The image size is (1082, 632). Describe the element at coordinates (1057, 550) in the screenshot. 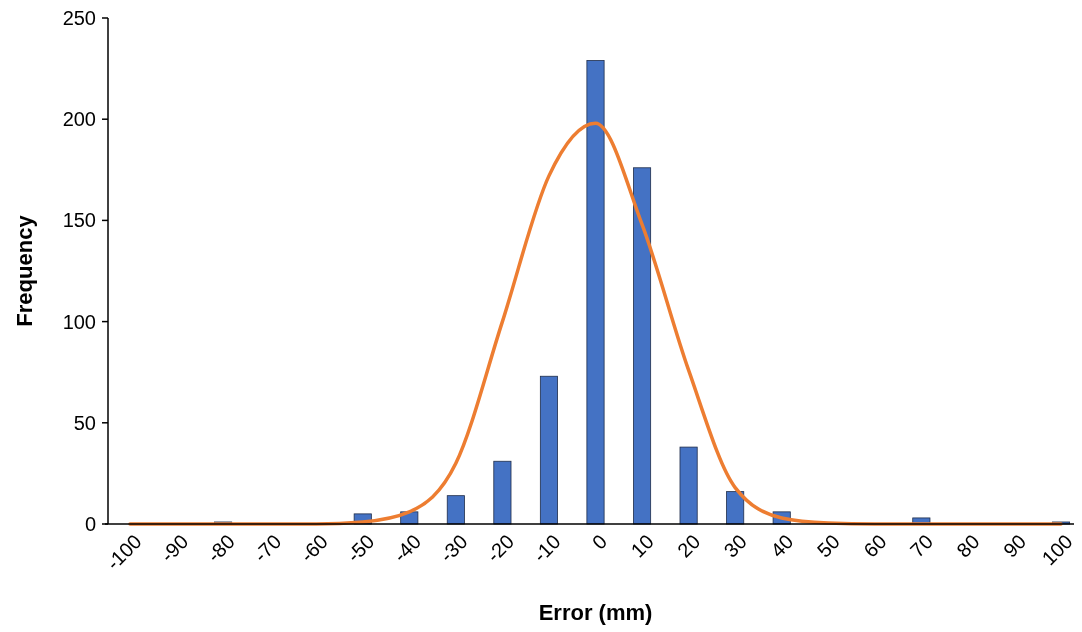

I see `x-tick-label: 100` at that location.